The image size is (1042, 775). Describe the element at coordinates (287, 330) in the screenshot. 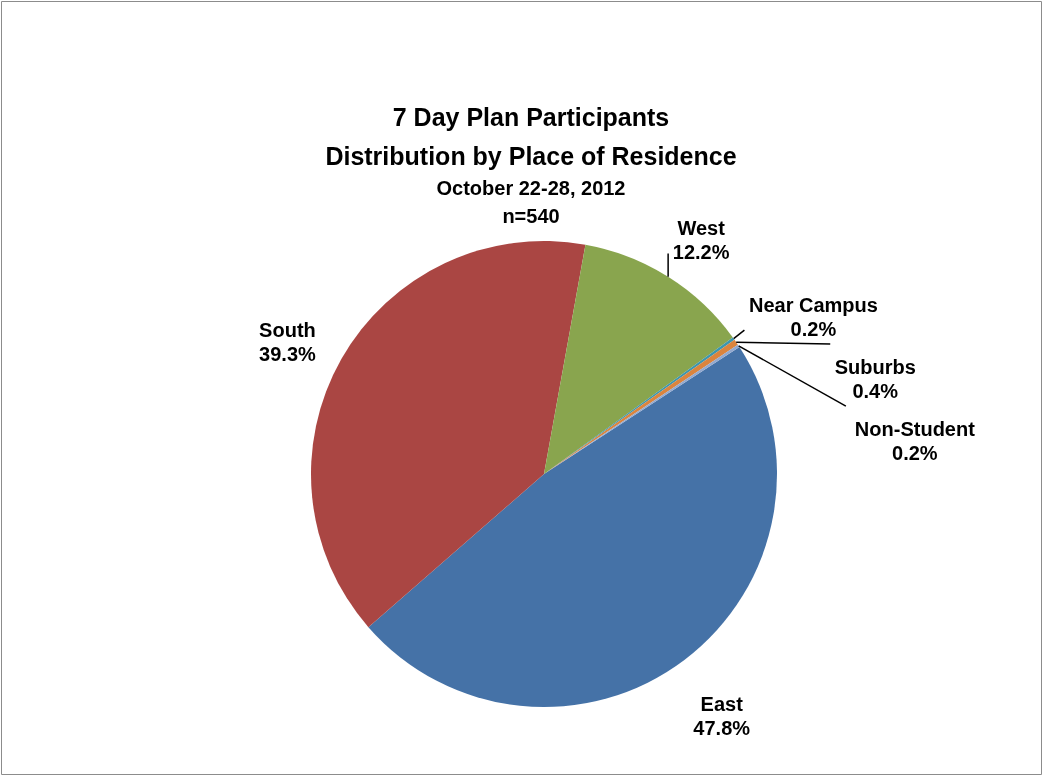

I see `slice-label: South` at that location.